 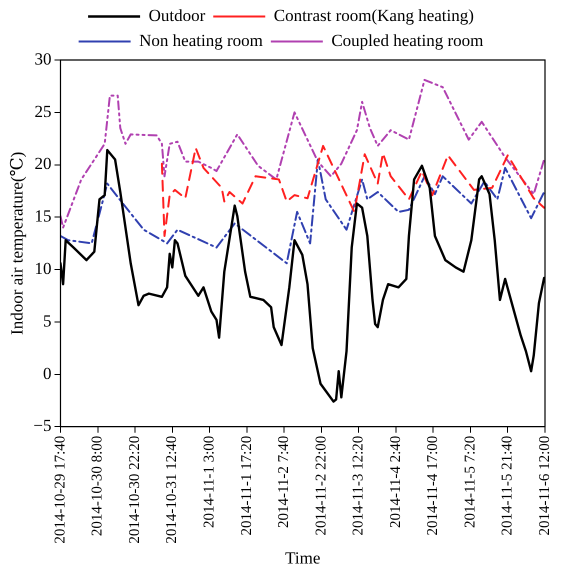 I want to click on x-tick-label: 2014-11-4 2:40, so click(x=396, y=482).